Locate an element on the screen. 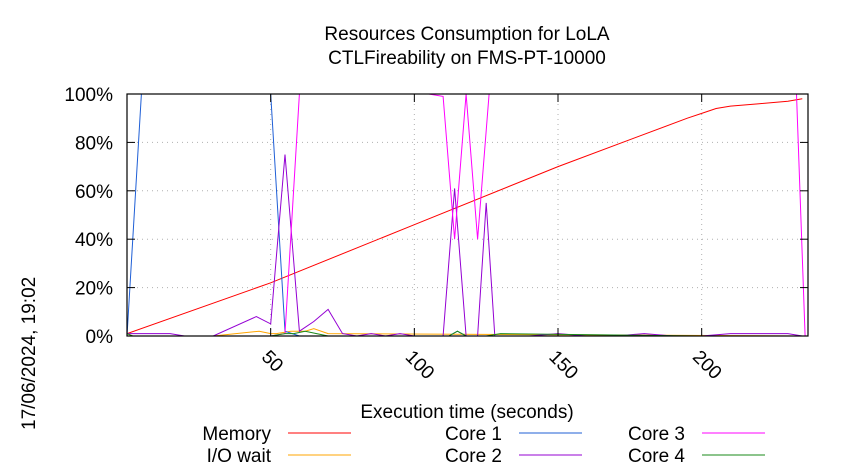 The height and width of the screenshot is (475, 850). y-tick-label: 80% is located at coordinates (94, 143).